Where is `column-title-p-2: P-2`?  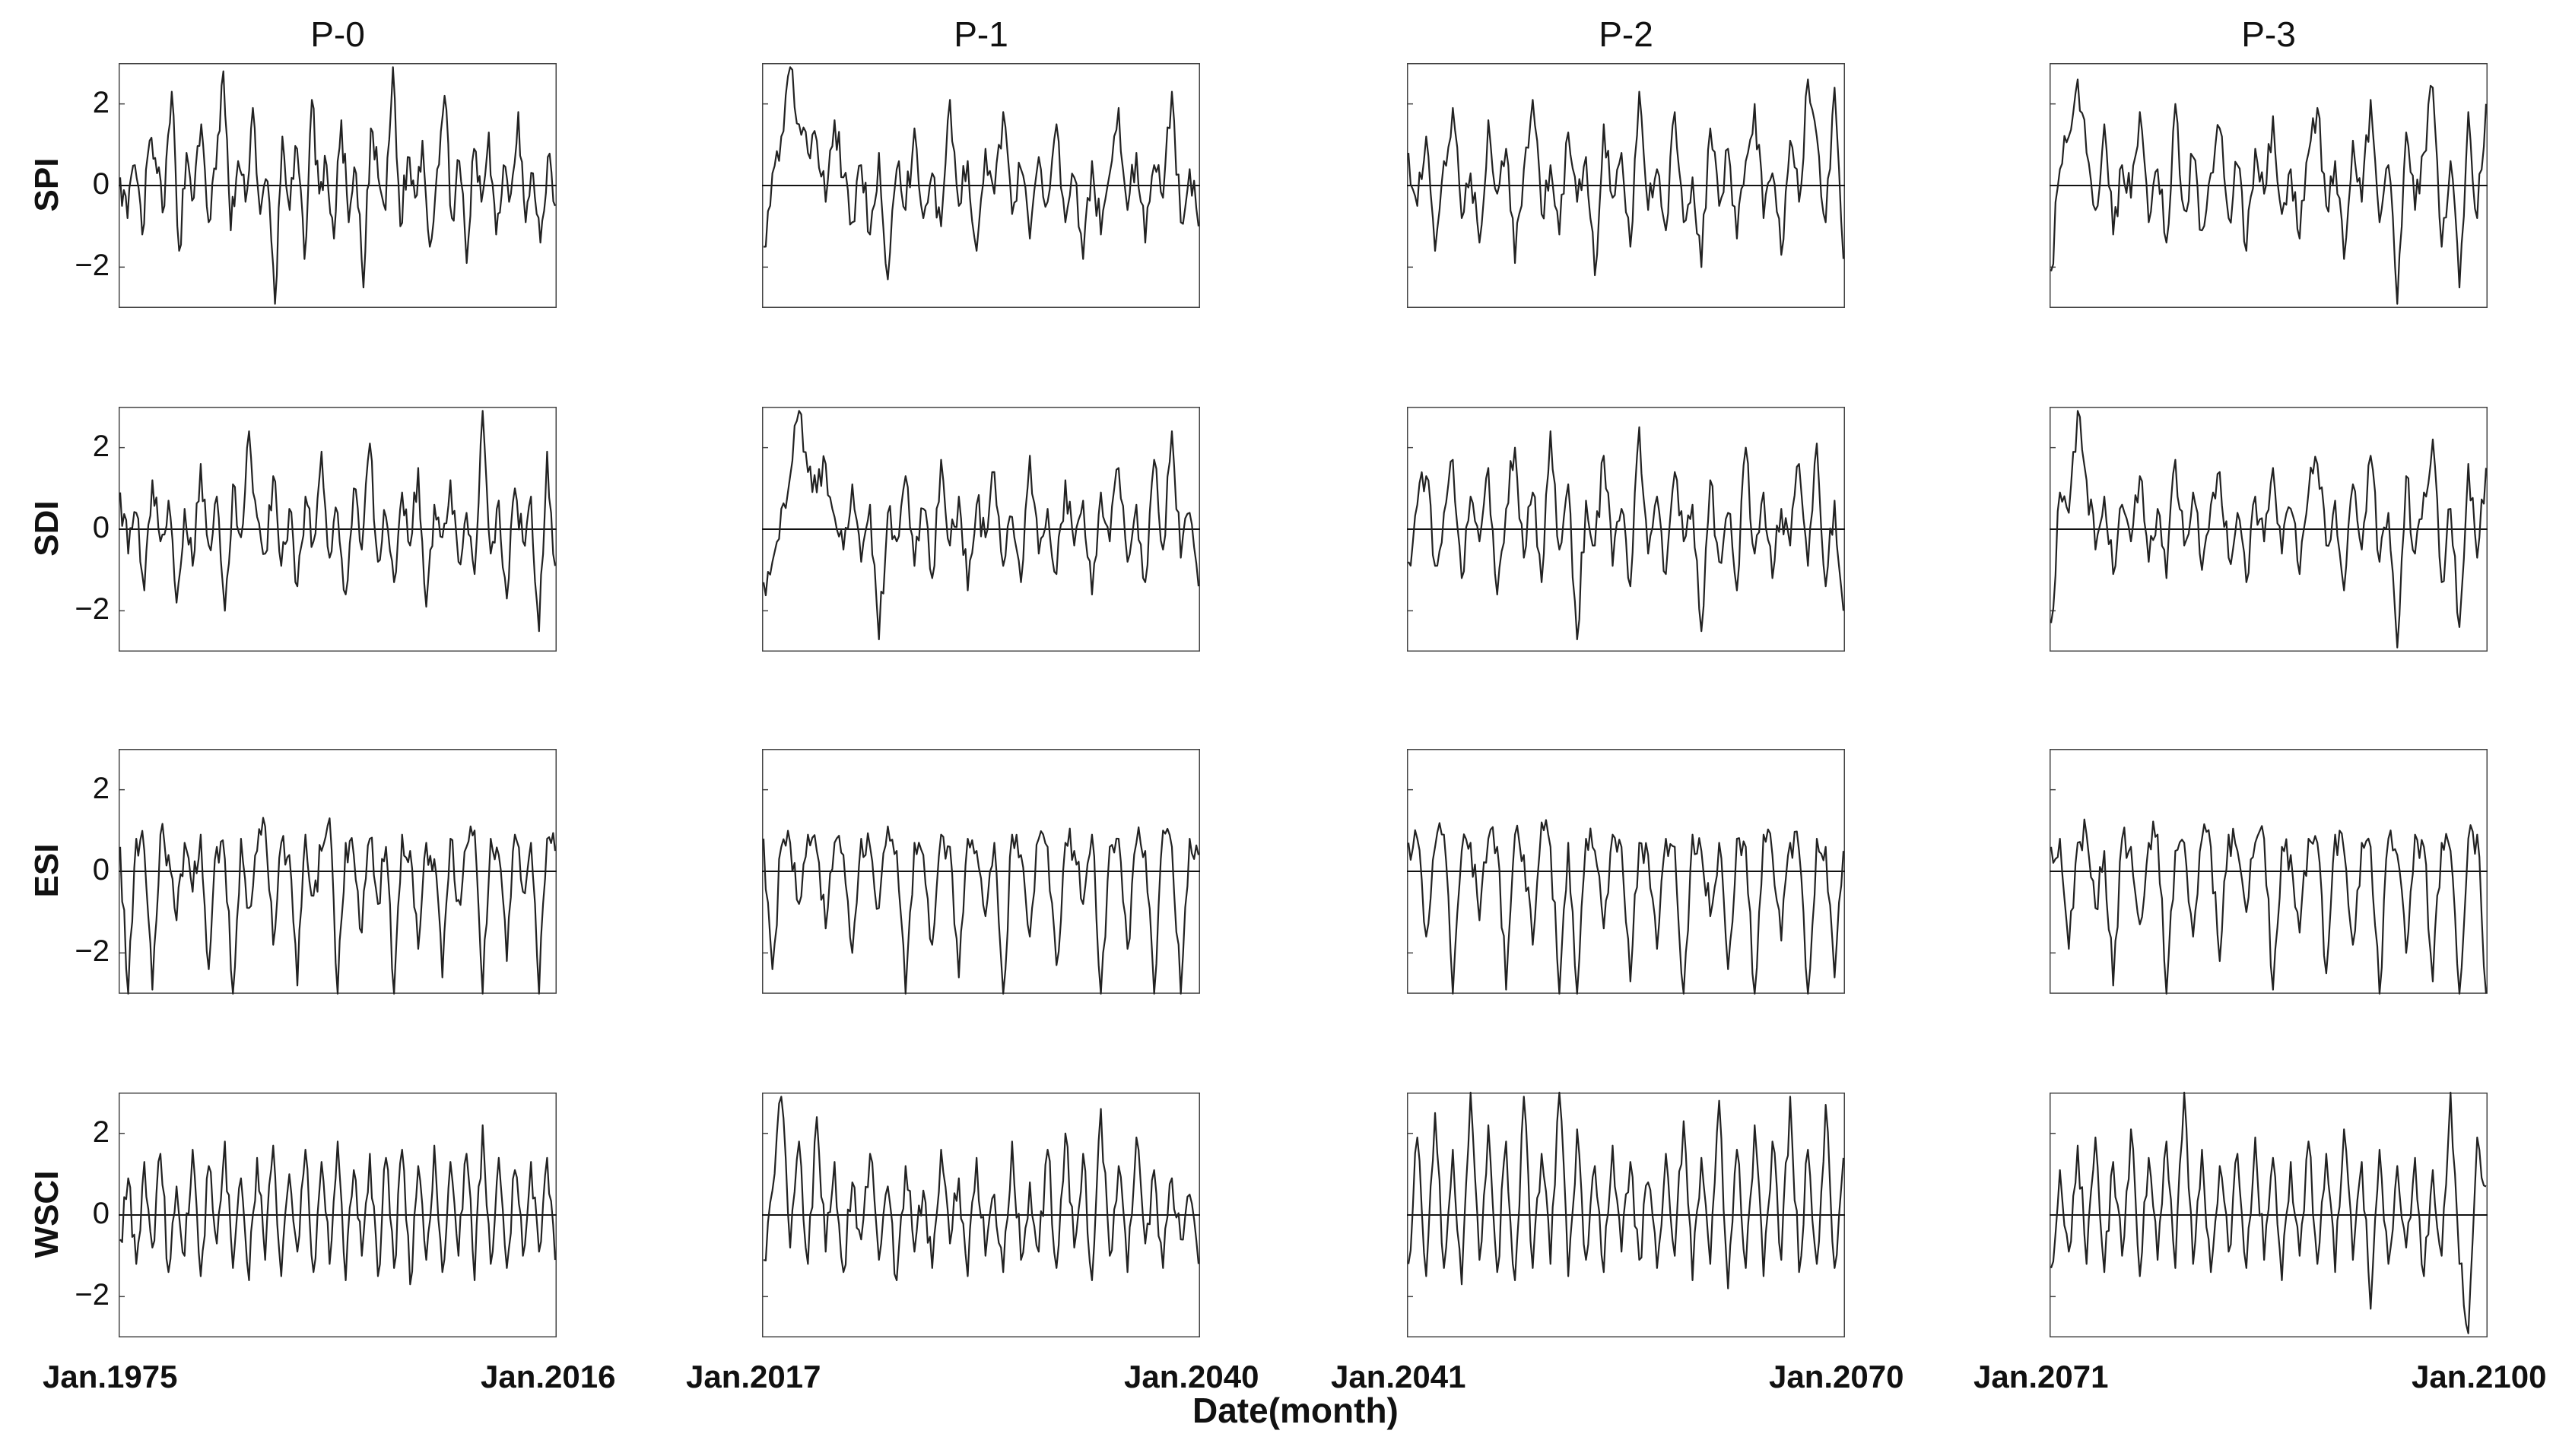 column-title-p-2: P-2 is located at coordinates (1626, 34).